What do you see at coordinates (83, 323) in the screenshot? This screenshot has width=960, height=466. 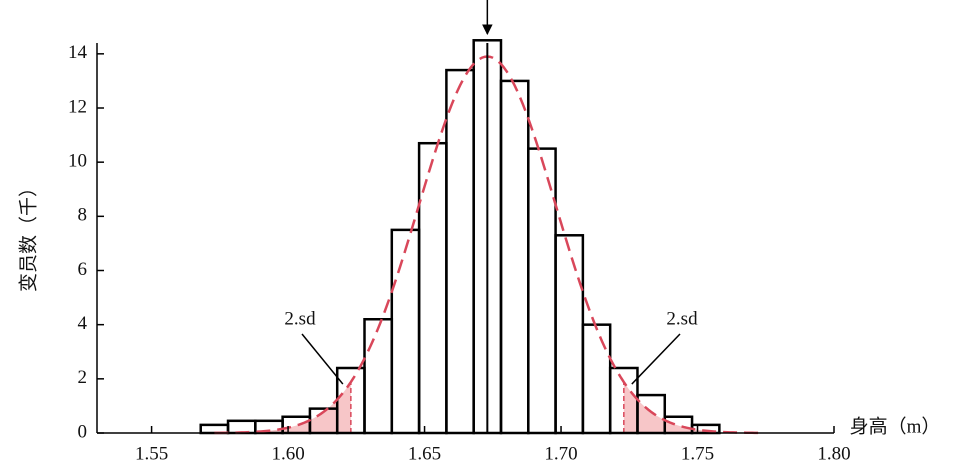 I see `y-tick-label: 4` at bounding box center [83, 323].